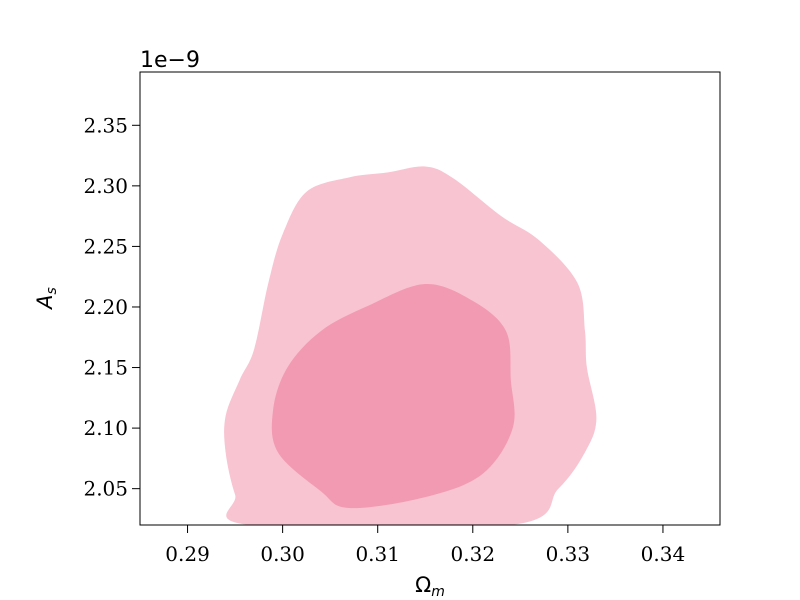 This screenshot has height=600, width=800. What do you see at coordinates (105, 368) in the screenshot?
I see `y-tick-label: 2.15` at bounding box center [105, 368].